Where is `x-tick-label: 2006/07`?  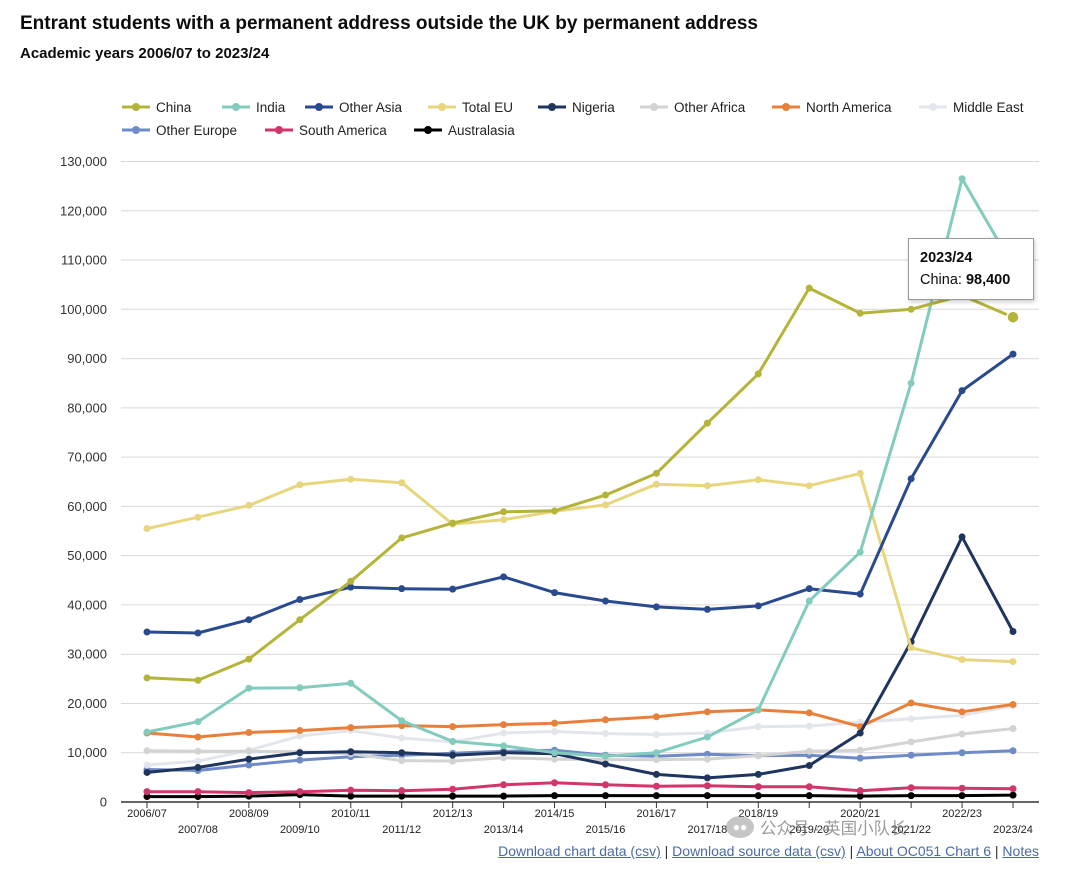 x-tick-label: 2006/07 is located at coordinates (147, 814).